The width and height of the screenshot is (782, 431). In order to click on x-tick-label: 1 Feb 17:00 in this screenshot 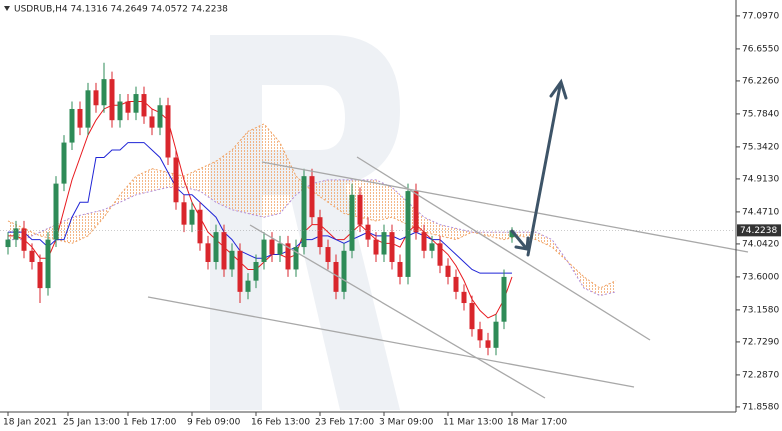, I will do `click(150, 423)`.